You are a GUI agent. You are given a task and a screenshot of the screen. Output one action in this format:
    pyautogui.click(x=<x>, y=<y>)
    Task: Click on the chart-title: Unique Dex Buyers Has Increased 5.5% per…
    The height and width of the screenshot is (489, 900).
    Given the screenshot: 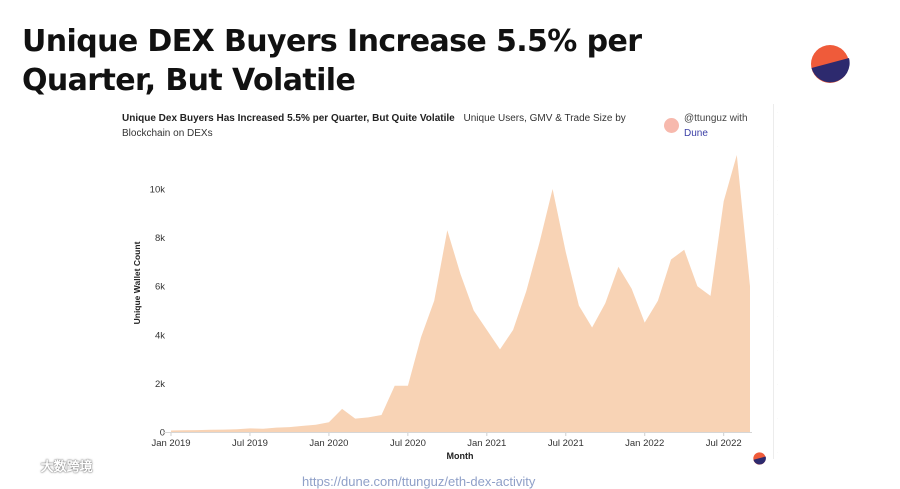 What is the action you would take?
    pyautogui.click(x=288, y=118)
    